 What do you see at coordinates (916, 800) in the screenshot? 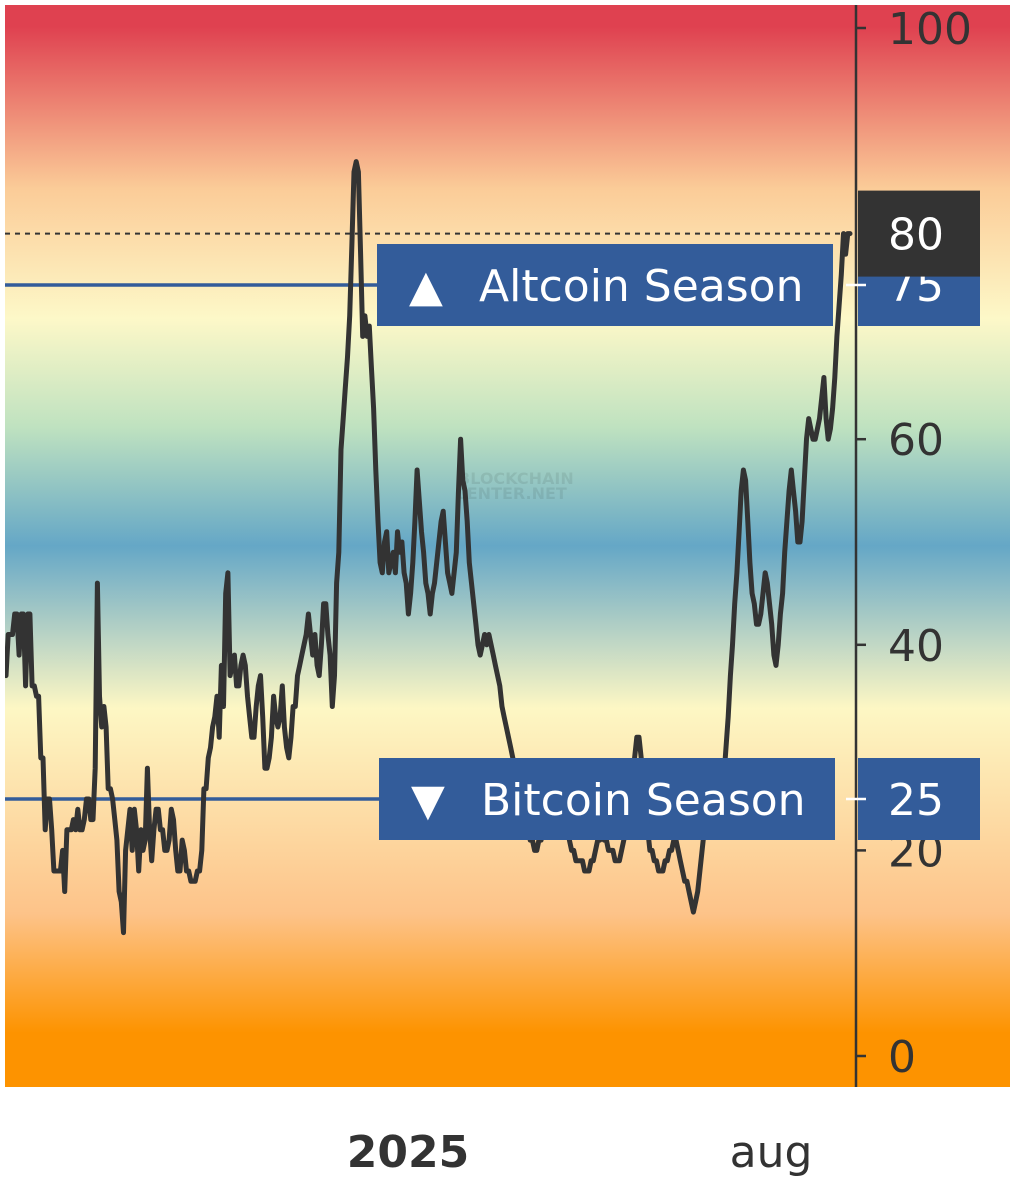
I see `threshold-value-label: 25` at bounding box center [916, 800].